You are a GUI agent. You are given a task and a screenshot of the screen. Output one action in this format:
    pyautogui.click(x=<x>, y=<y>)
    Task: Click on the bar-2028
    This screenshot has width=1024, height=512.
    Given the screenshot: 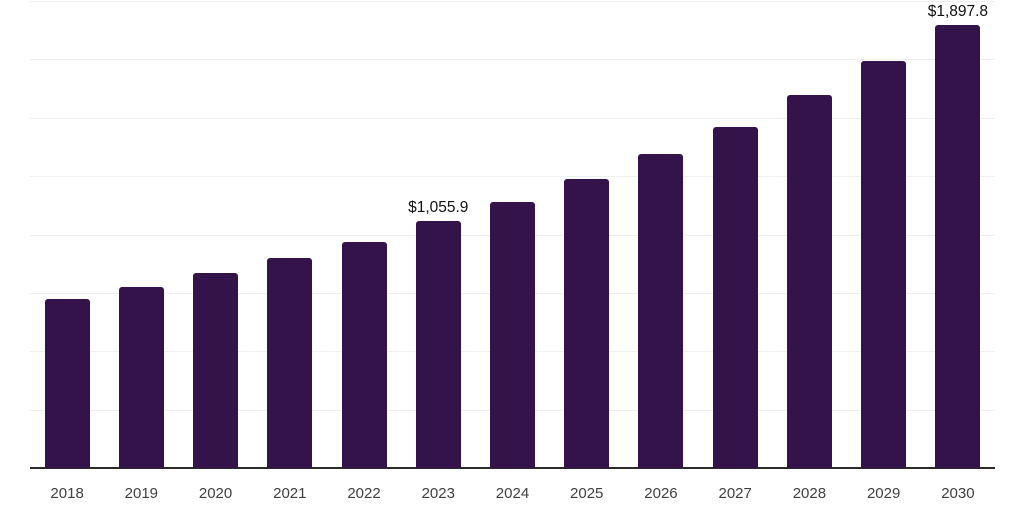 What is the action you would take?
    pyautogui.click(x=809, y=281)
    